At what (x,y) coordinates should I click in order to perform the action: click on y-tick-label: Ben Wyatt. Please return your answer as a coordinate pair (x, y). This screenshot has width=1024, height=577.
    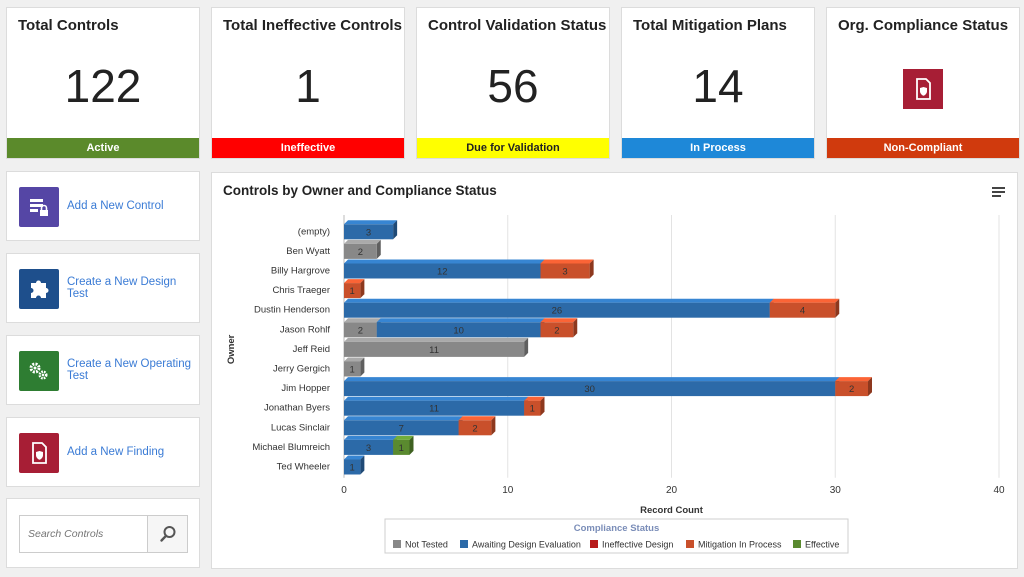
    Looking at the image, I should click on (308, 251).